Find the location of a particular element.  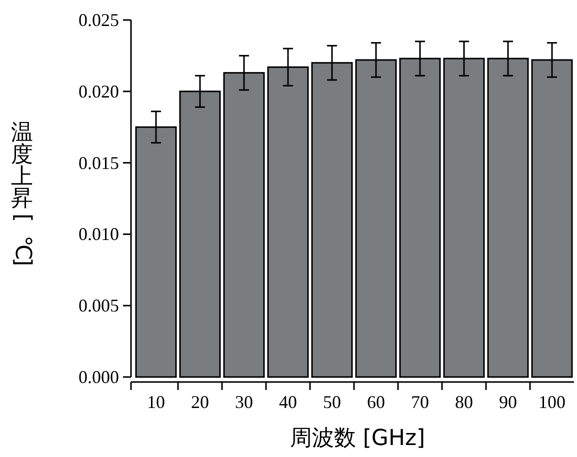

x-tick-label: 90 is located at coordinates (508, 402).